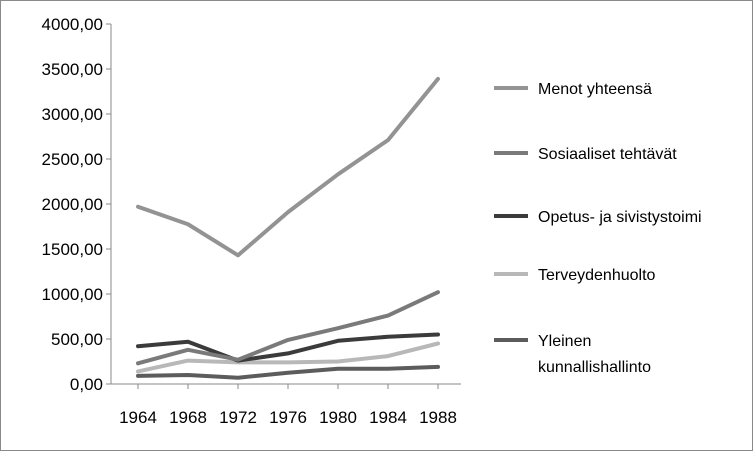 The width and height of the screenshot is (753, 451). What do you see at coordinates (138, 417) in the screenshot?
I see `x-tick-label: 1964` at bounding box center [138, 417].